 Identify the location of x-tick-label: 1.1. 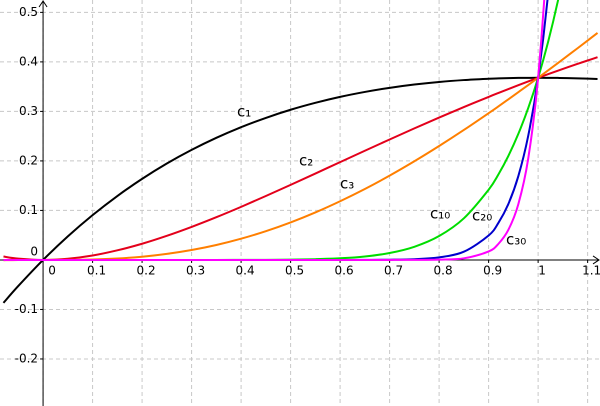
(591, 270).